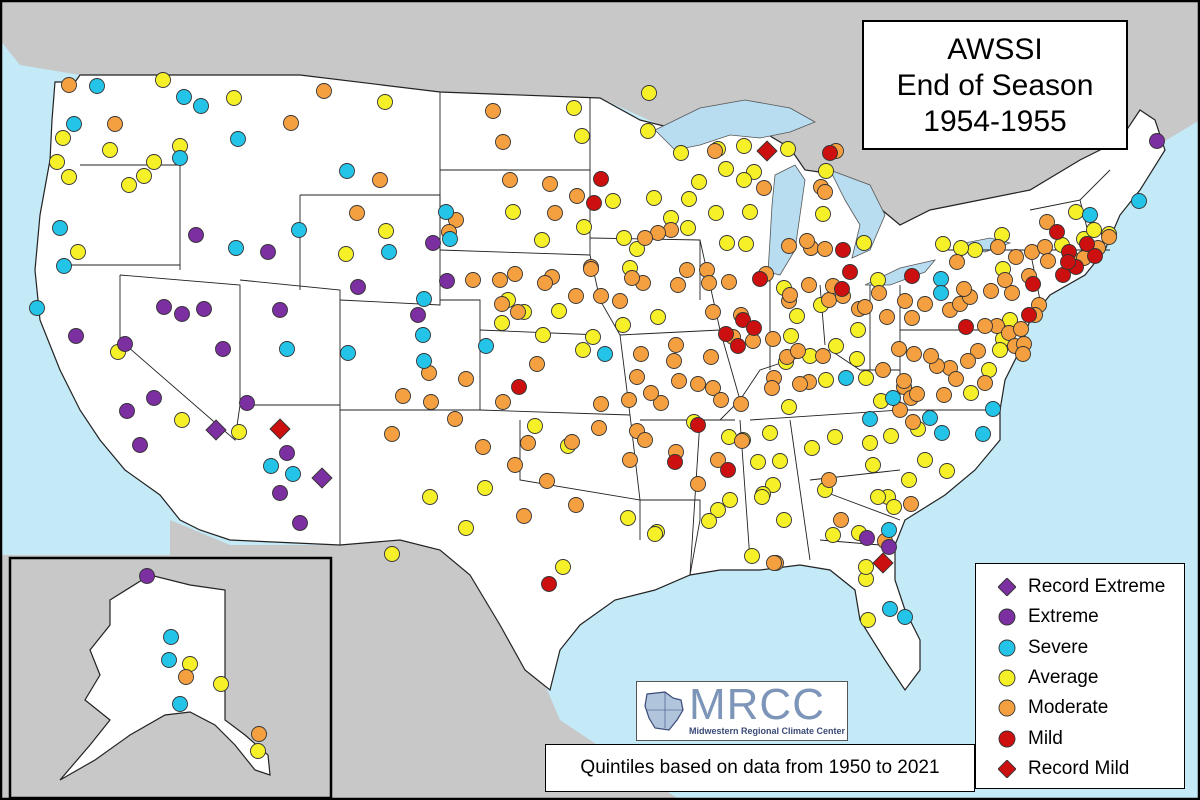  What do you see at coordinates (767, 731) in the screenshot?
I see `mrcc-logo-subtitle: Midwestern Regional Climate Center` at bounding box center [767, 731].